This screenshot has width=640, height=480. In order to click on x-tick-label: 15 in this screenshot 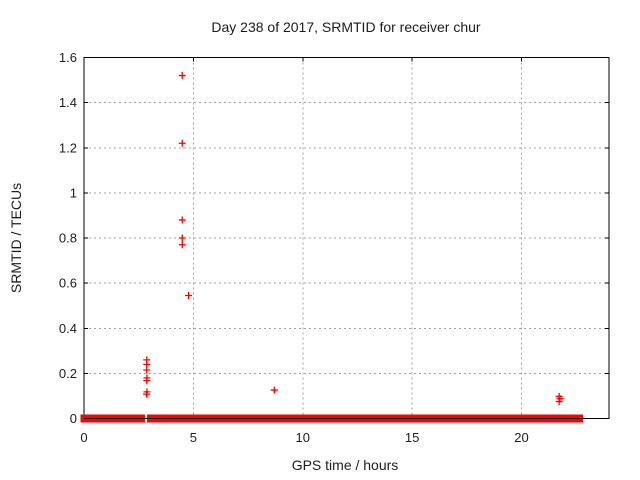, I will do `click(412, 437)`.